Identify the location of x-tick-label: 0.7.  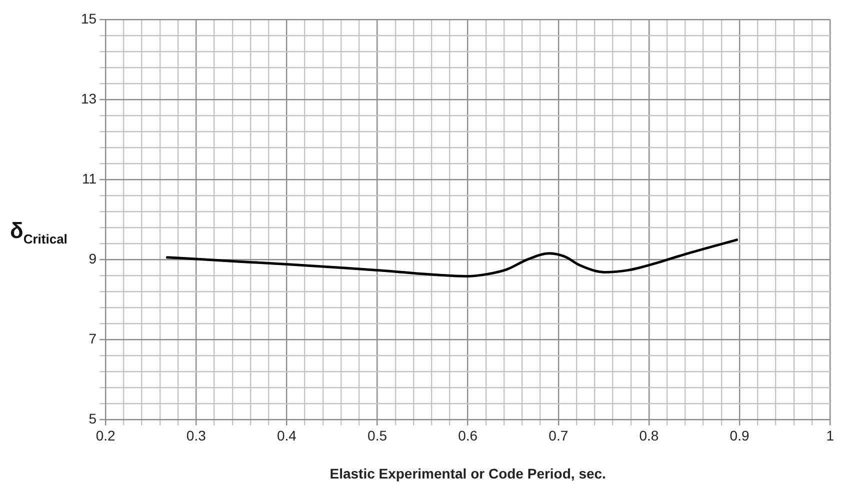
(558, 436).